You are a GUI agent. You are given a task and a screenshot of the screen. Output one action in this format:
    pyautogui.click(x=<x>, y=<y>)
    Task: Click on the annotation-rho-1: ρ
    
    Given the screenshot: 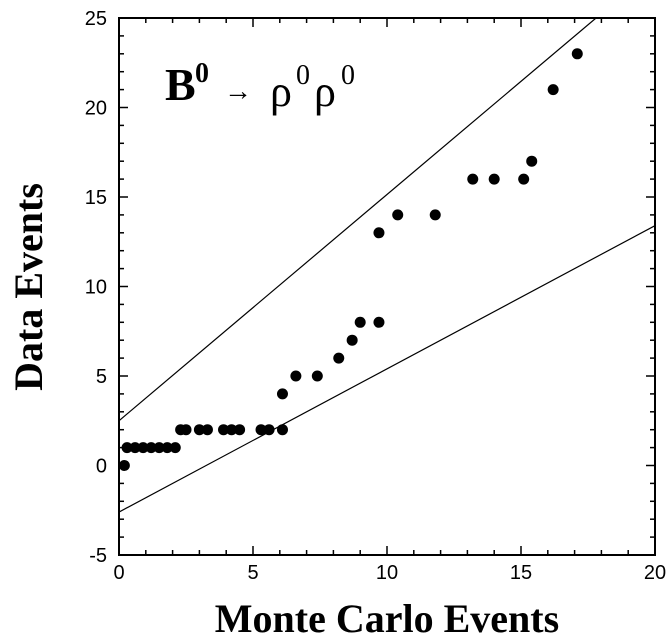 What is the action you would take?
    pyautogui.click(x=281, y=91)
    